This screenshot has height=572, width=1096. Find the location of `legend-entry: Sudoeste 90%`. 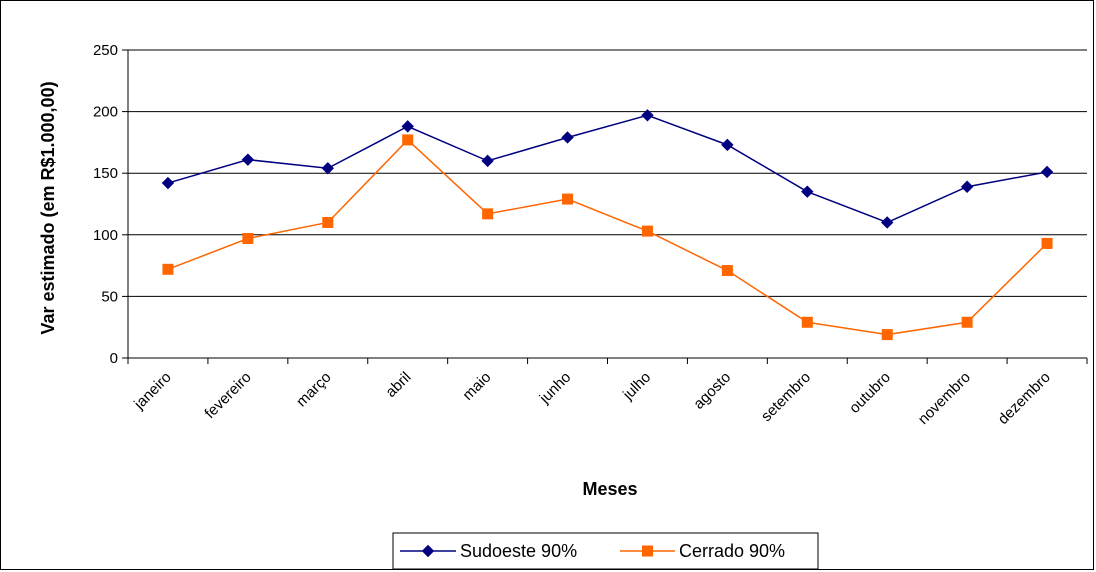

legend-entry: Sudoeste 90% is located at coordinates (488, 551).